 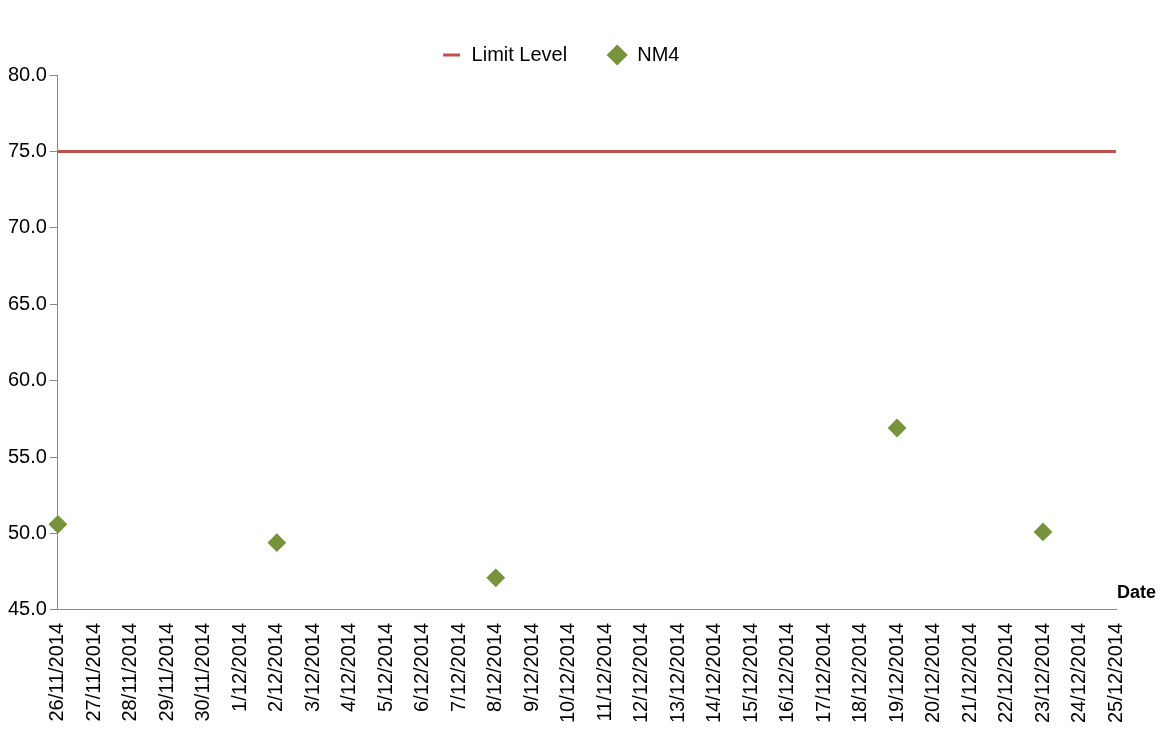 I want to click on y-tick-label: 65.0, so click(x=27, y=302).